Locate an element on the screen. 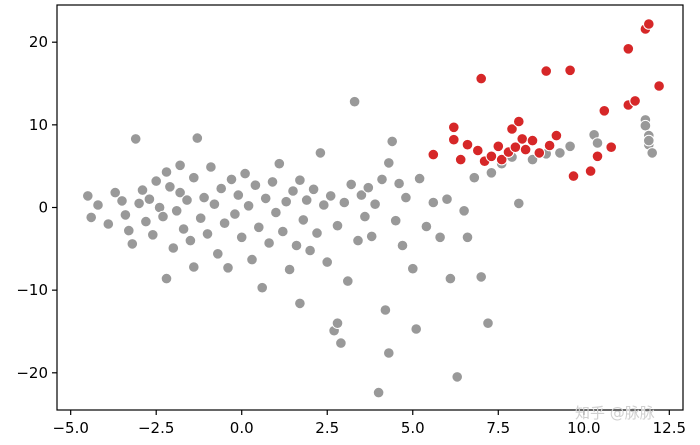 This screenshot has height=445, width=700. y-tick-label: 0 is located at coordinates (43, 208).